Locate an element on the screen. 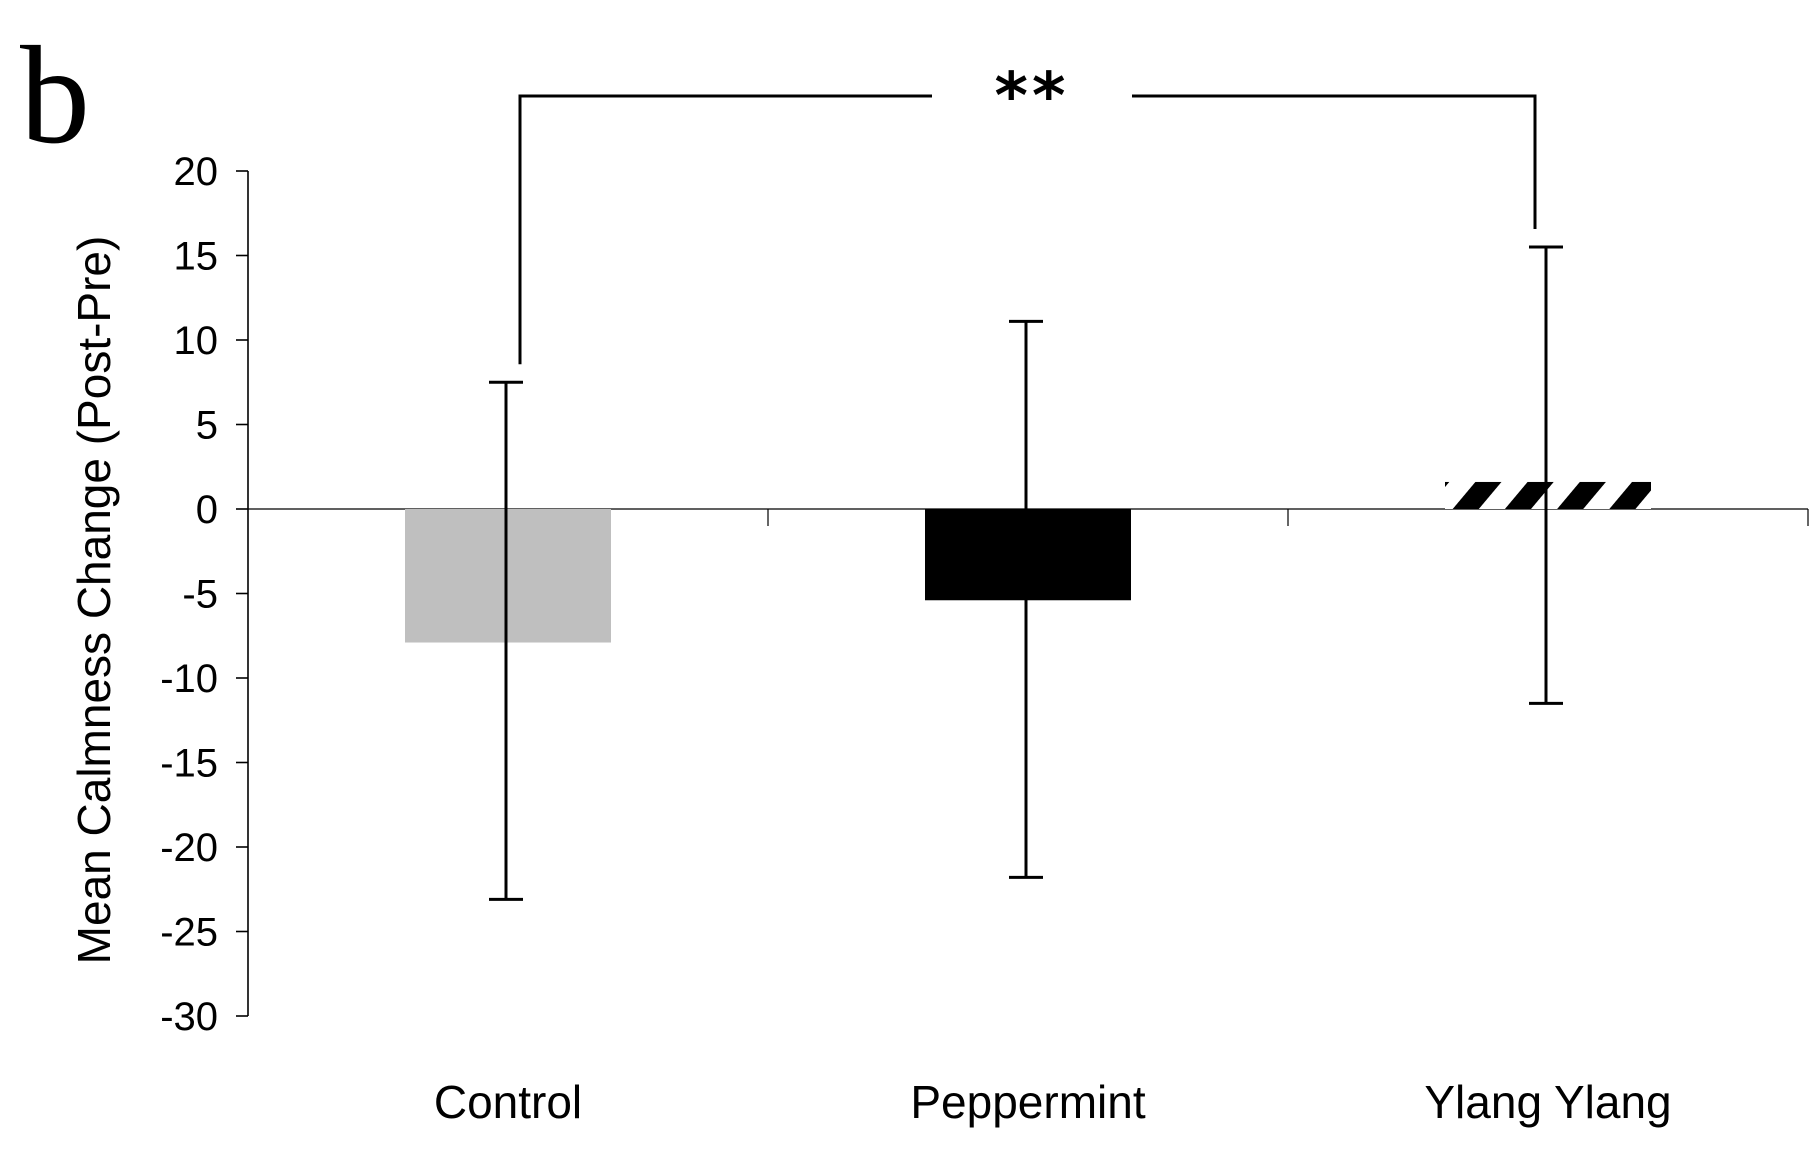 The width and height of the screenshot is (1820, 1159). significance-bracket-right is located at coordinates (1334, 162).